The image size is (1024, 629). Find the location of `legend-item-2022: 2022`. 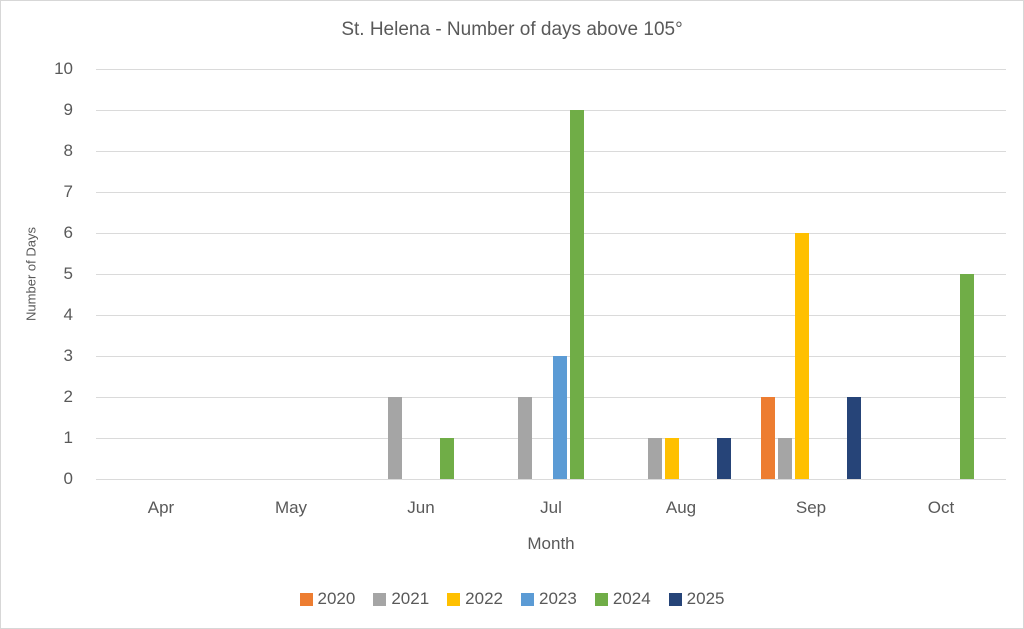

legend-item-2022: 2022 is located at coordinates (475, 599).